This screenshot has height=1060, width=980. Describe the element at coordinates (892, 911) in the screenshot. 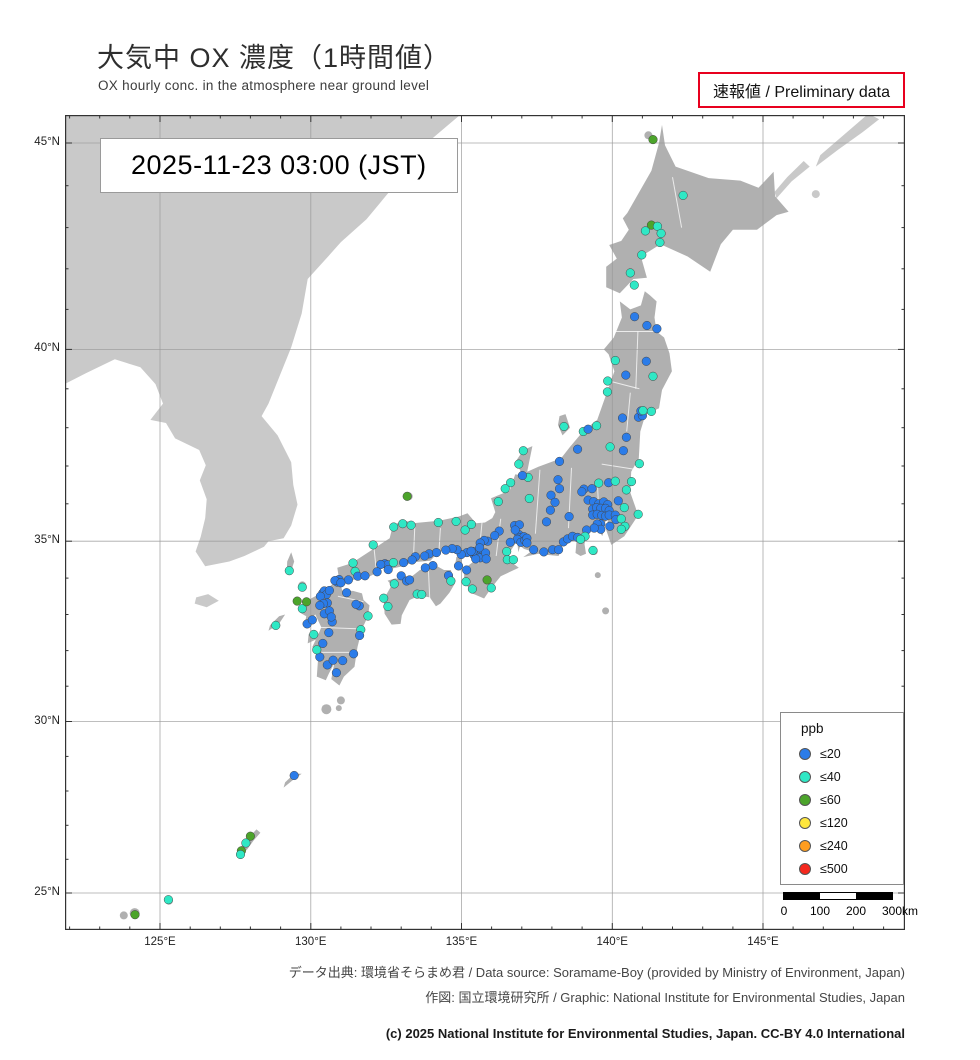

I see `scale-bar-value: 300` at that location.